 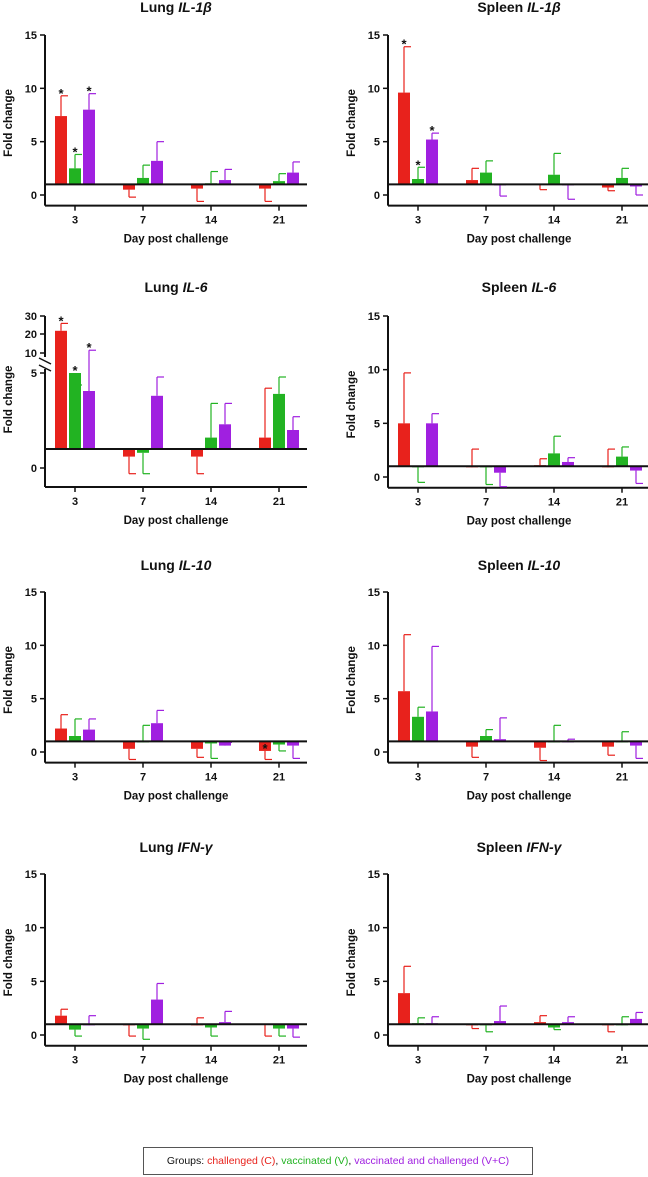 What do you see at coordinates (241, 1161) in the screenshot?
I see `legend-item-challenged: challenged (C)` at bounding box center [241, 1161].